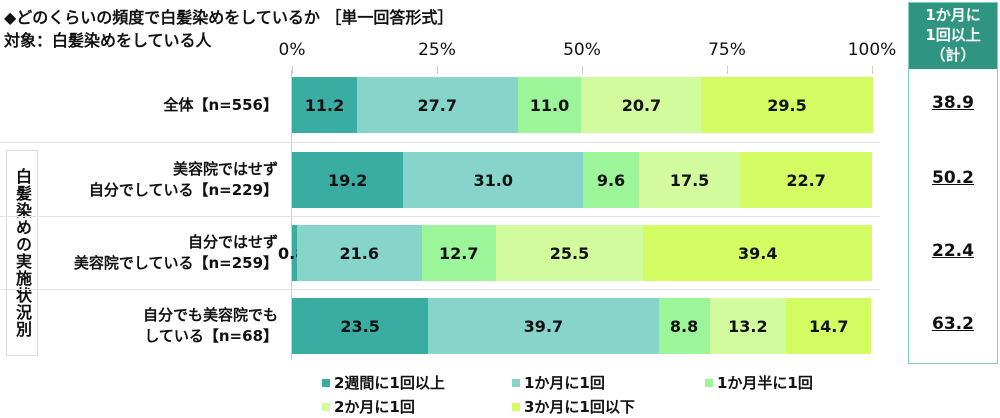 This screenshot has width=1000, height=418. I want to click on x-tick-label: 50%, so click(582, 50).